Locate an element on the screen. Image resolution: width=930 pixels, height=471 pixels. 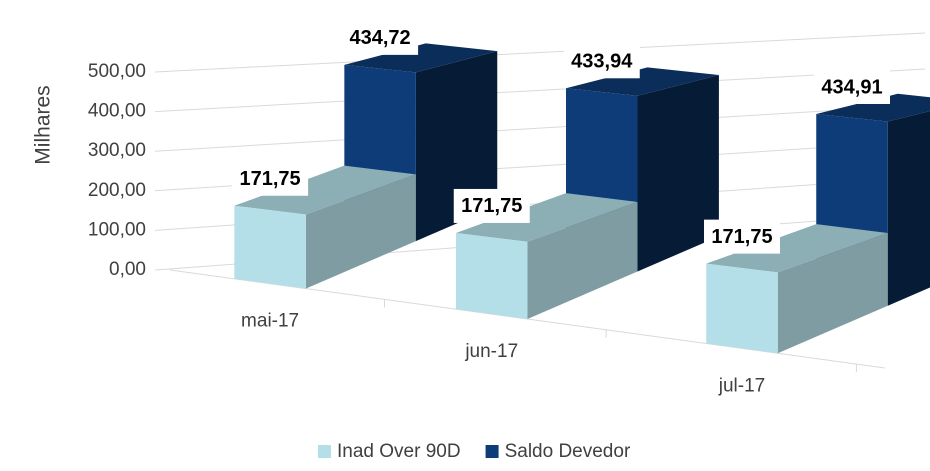
y-tick-label: 400,00 is located at coordinates (117, 111).